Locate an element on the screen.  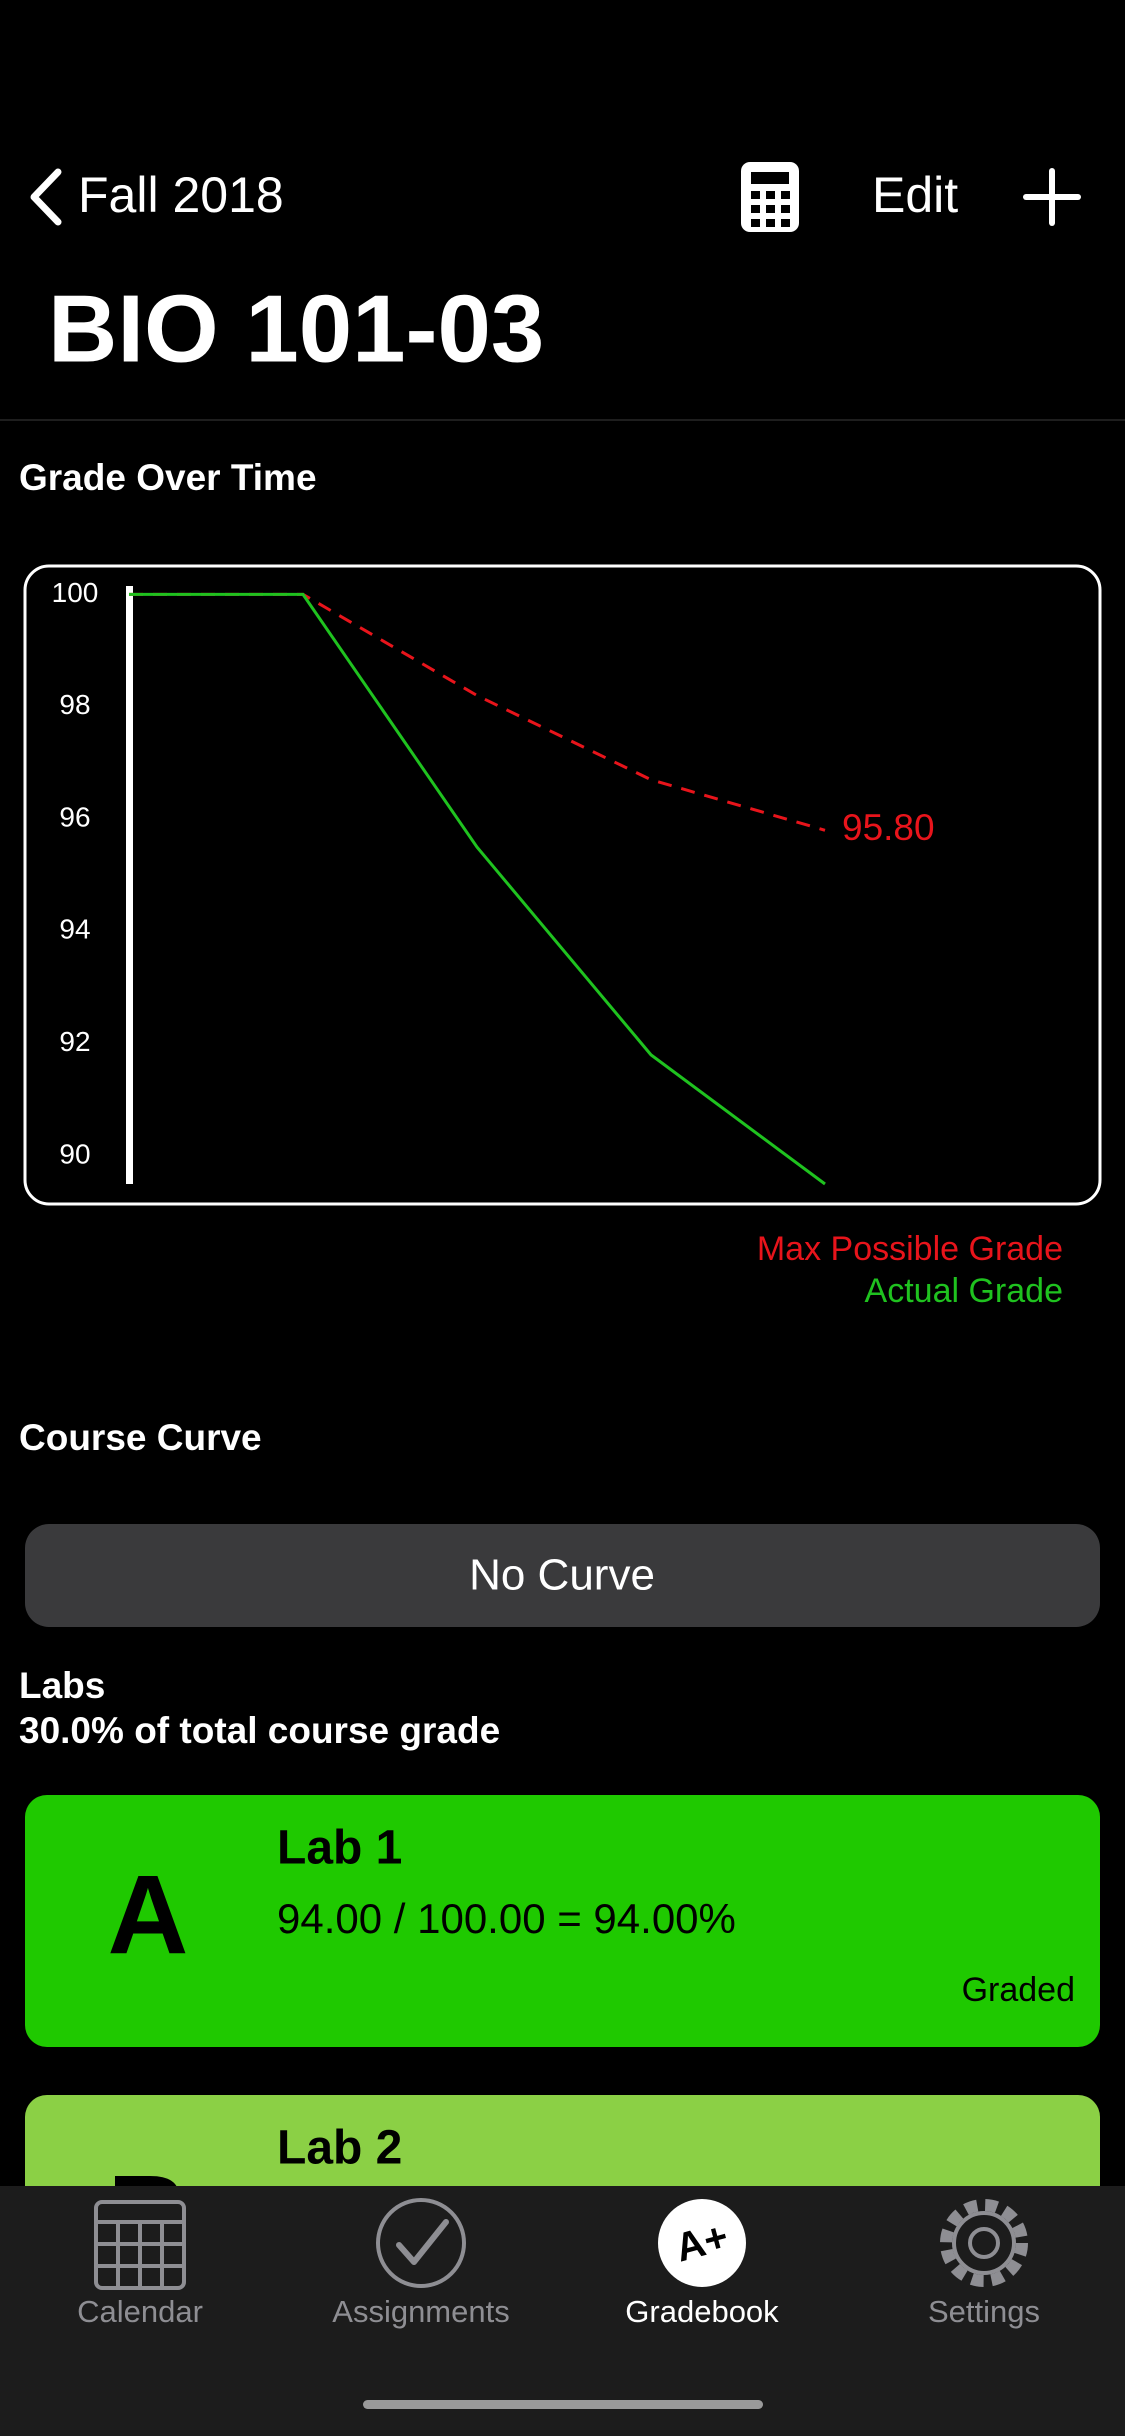
y-tick-label: 96 is located at coordinates (74, 816).